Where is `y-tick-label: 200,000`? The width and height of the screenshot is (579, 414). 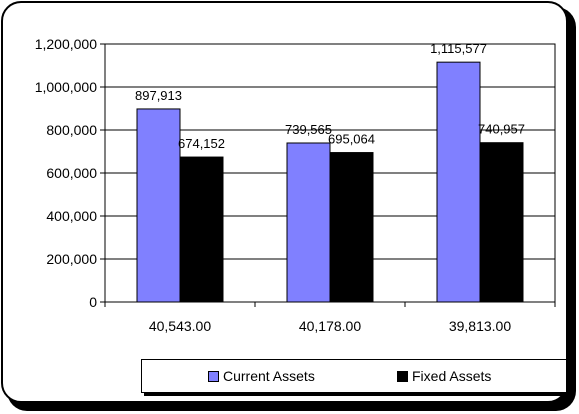
y-tick-label: 200,000 is located at coordinates (71, 259).